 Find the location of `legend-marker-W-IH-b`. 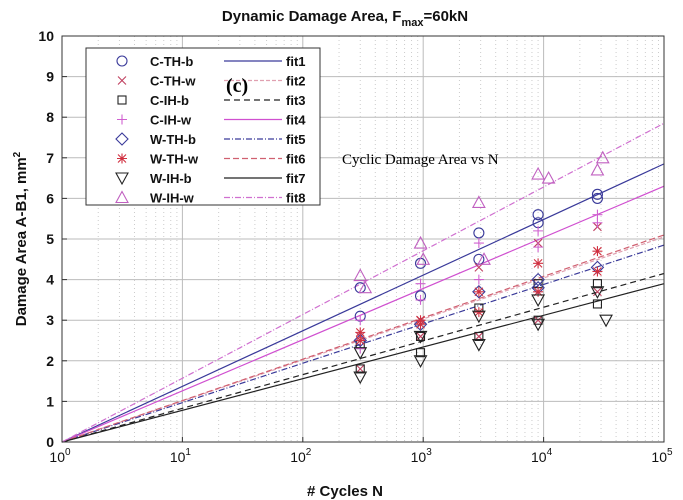

legend-marker-W-IH-b is located at coordinates (122, 179).